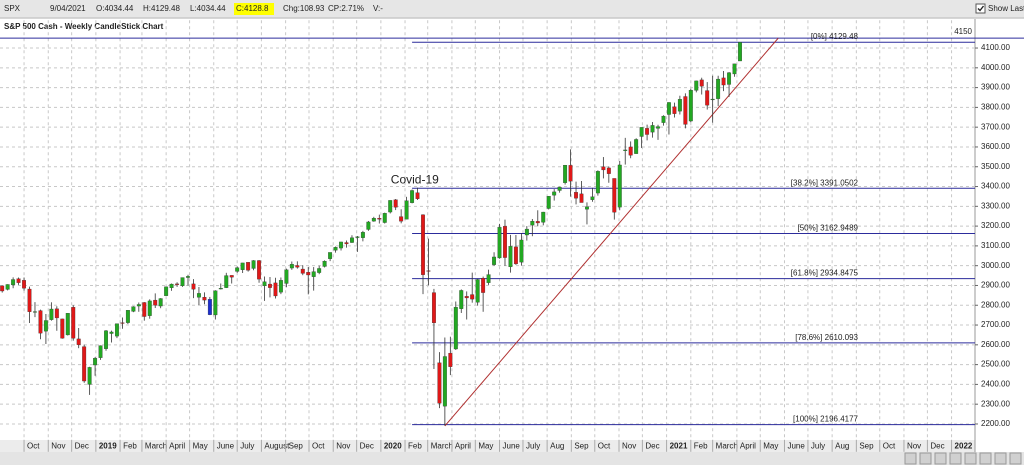  What do you see at coordinates (805, 419) in the screenshot?
I see `fib-level-name: [100%]` at bounding box center [805, 419].